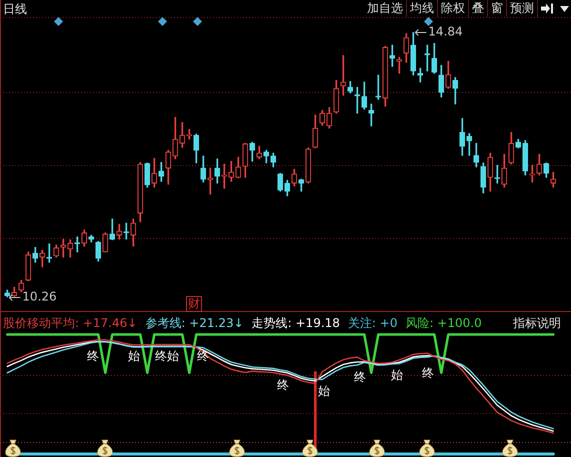  What do you see at coordinates (385, 8) in the screenshot?
I see `annotation: 加自选` at bounding box center [385, 8].